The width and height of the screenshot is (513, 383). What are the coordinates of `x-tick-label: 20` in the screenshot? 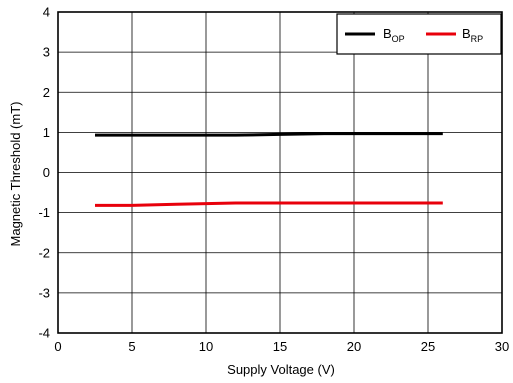 It's located at (354, 346).